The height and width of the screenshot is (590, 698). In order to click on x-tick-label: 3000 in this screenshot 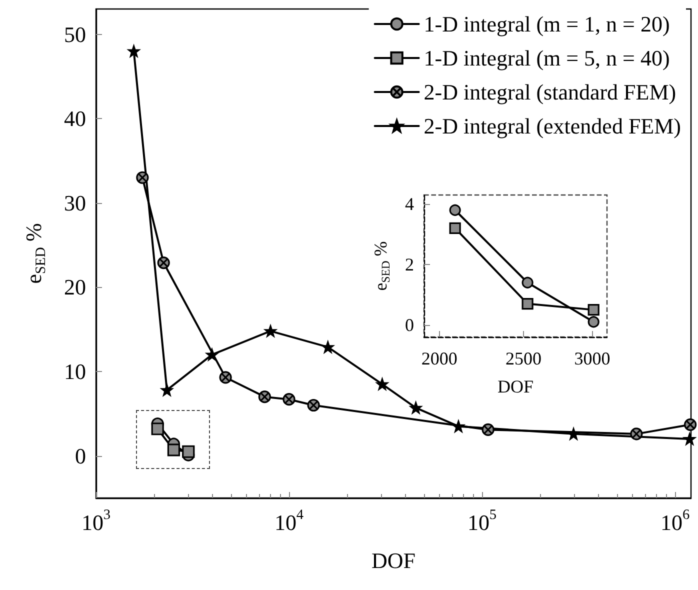, I will do `click(592, 358)`.